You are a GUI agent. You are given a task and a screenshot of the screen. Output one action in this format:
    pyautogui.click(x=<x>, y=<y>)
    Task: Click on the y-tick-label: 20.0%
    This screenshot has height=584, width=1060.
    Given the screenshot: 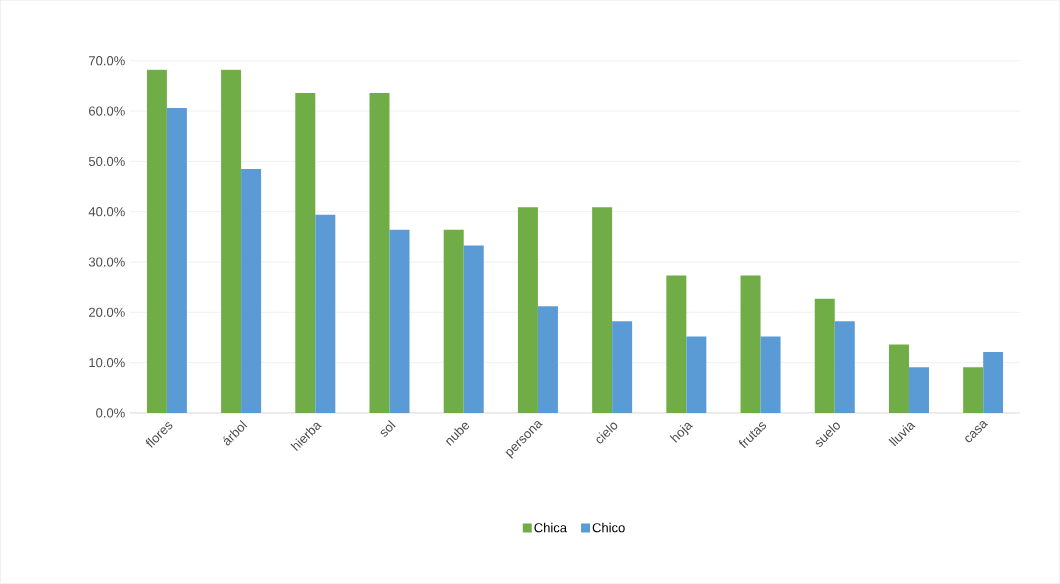 What is the action you would take?
    pyautogui.click(x=107, y=312)
    